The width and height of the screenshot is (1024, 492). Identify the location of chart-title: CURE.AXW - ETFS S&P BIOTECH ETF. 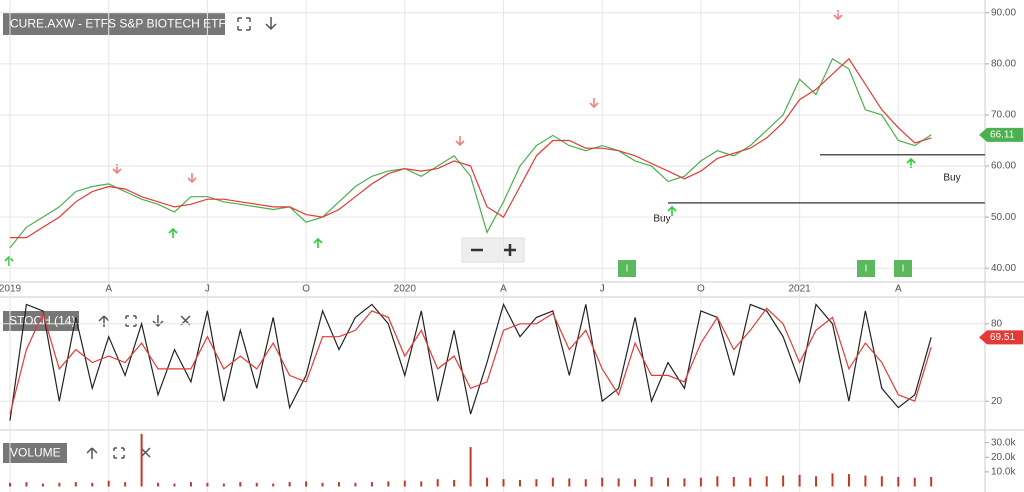
(118, 24).